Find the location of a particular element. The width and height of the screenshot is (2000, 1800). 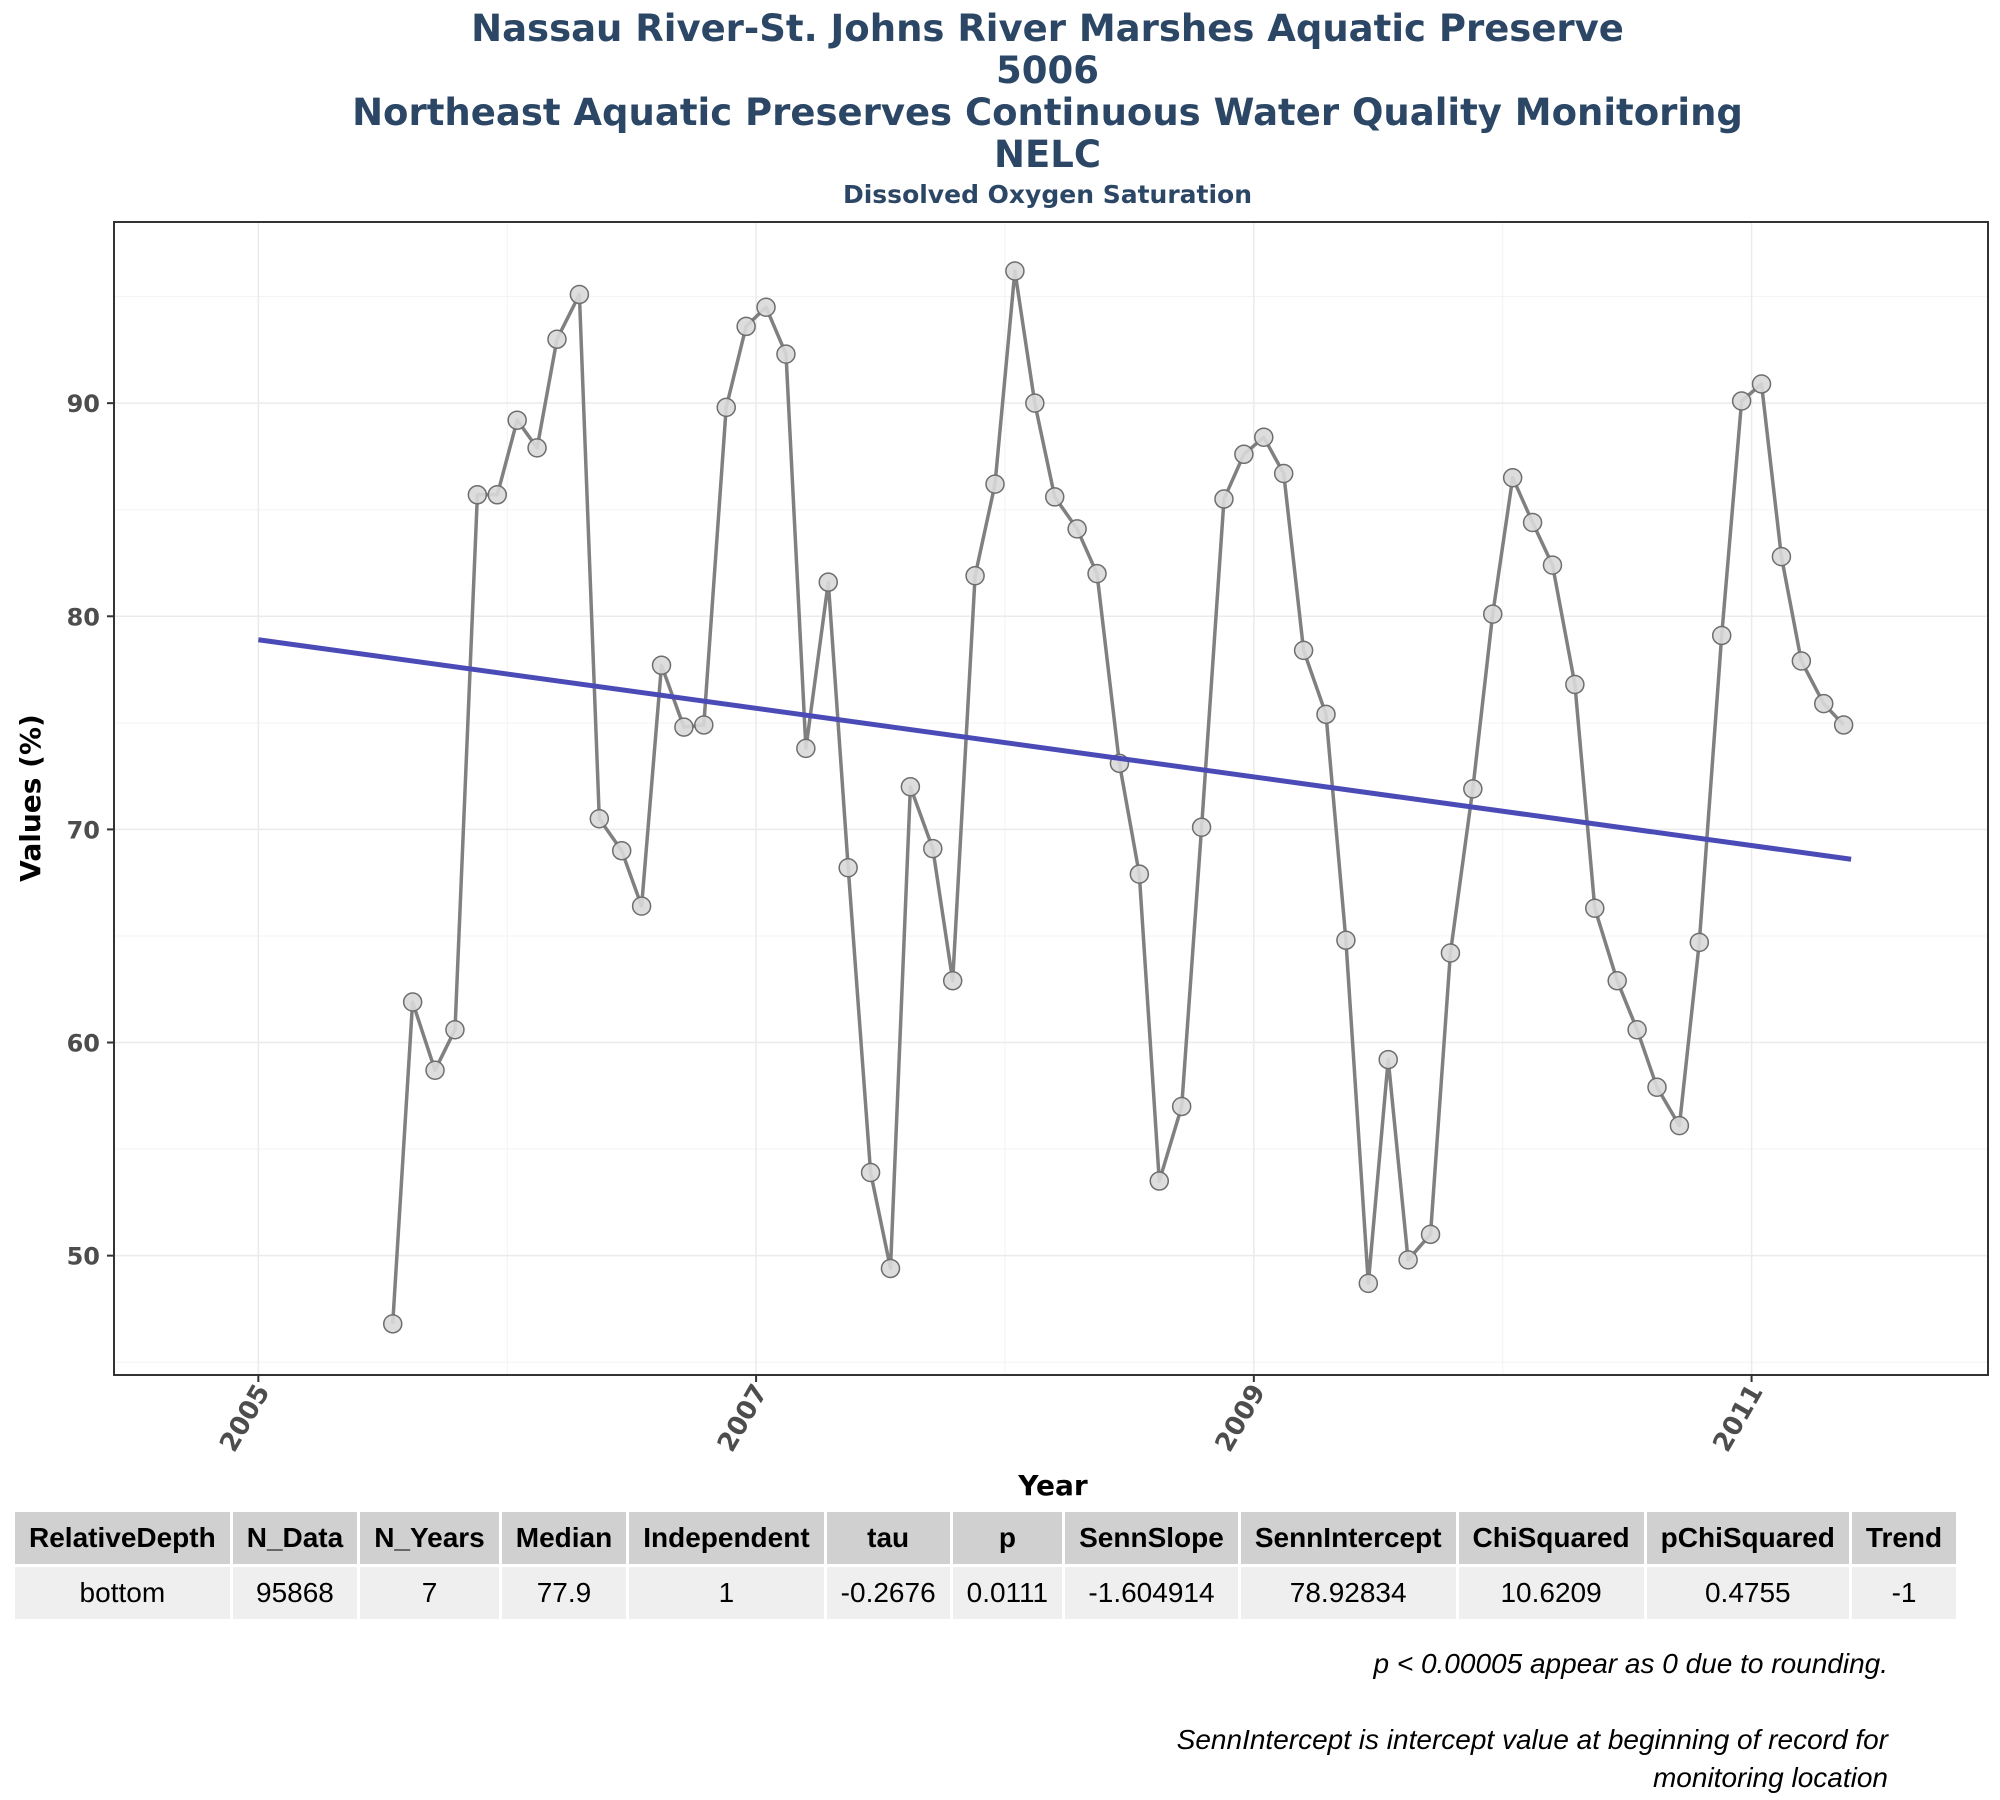

table-cell: 7 is located at coordinates (430, 1592).